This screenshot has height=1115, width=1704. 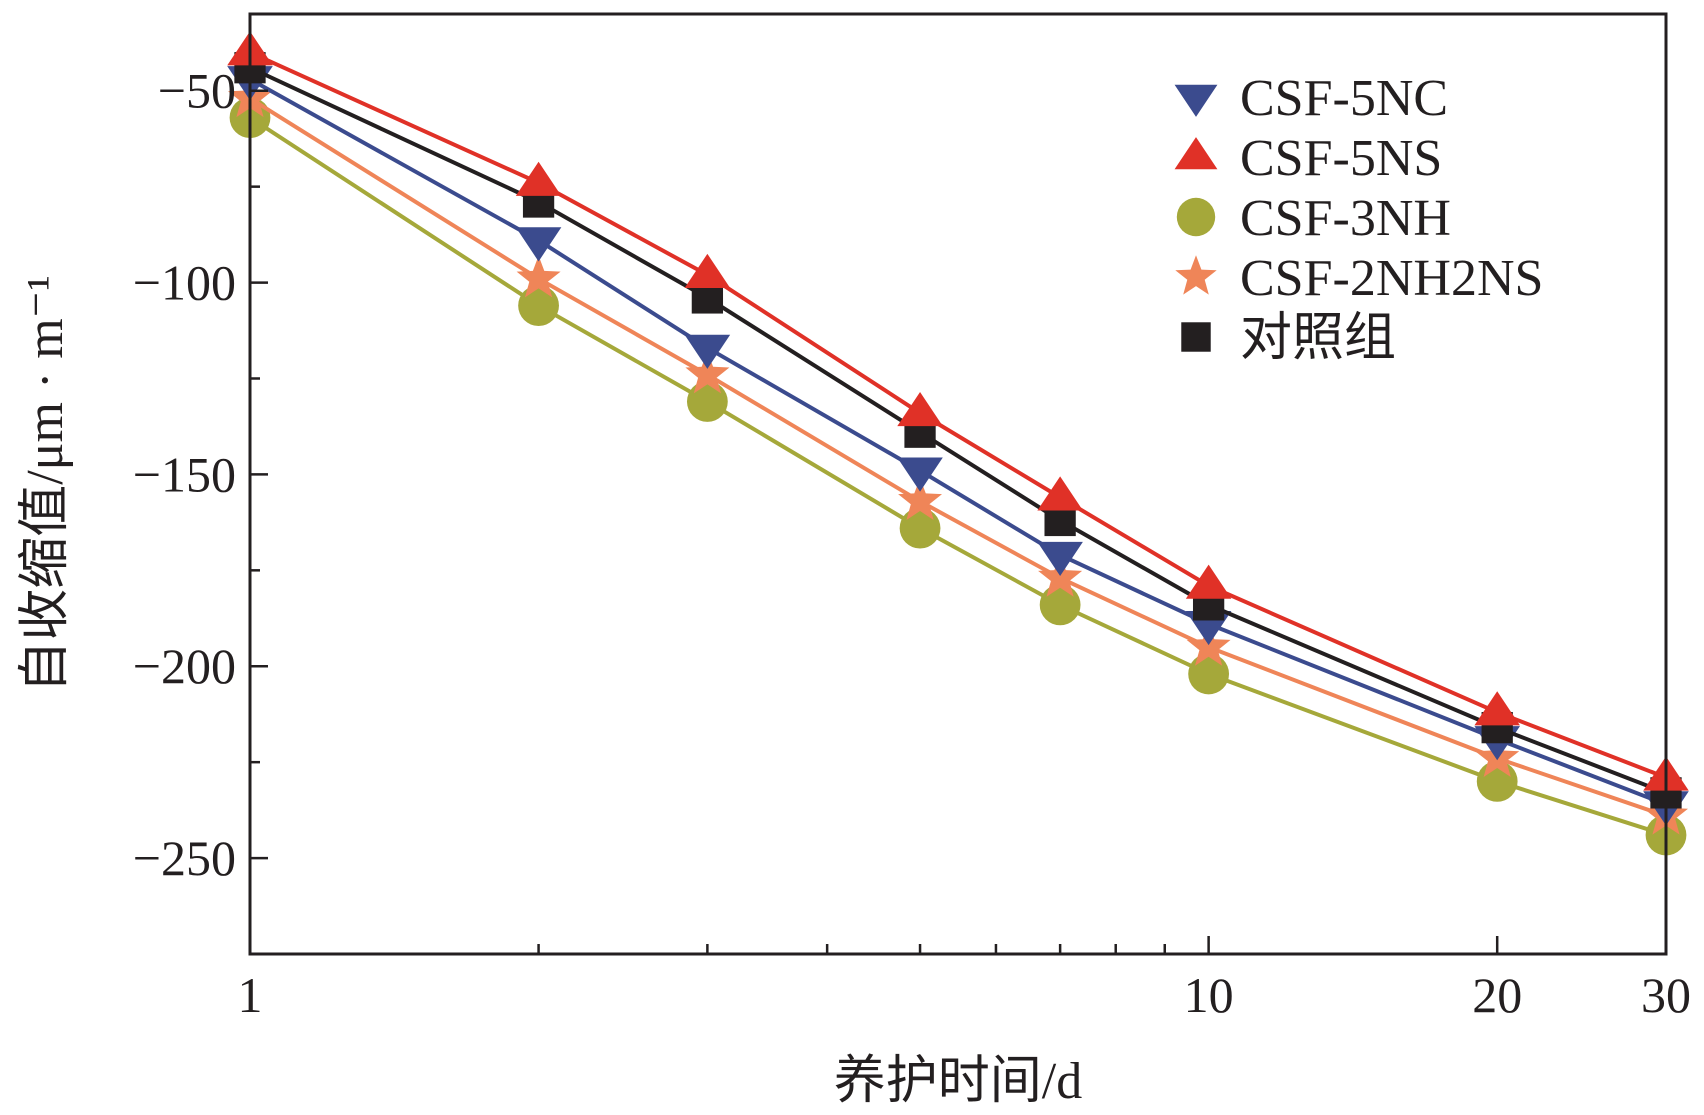 What do you see at coordinates (1344, 98) in the screenshot?
I see `legend-label: CSF-5NC` at bounding box center [1344, 98].